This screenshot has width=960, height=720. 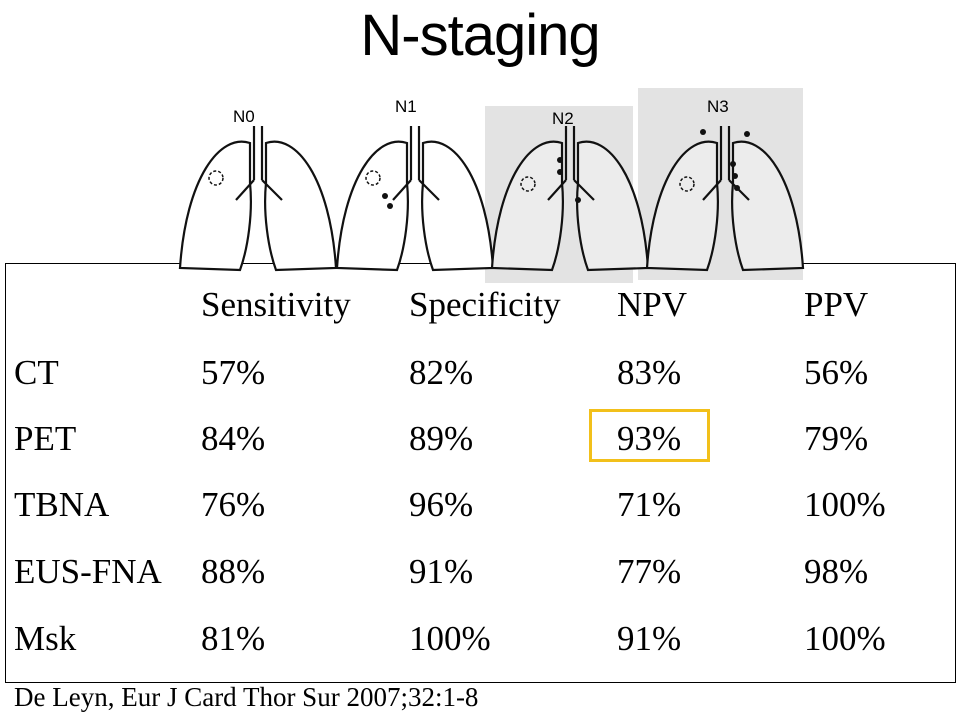 I want to click on lung-diagram-n3: N3, so click(x=725, y=184).